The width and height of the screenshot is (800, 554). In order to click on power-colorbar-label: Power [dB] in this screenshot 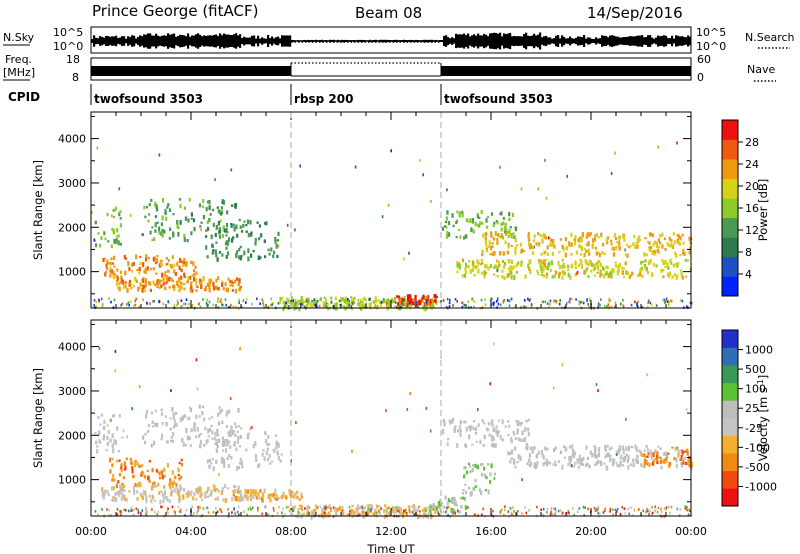, I will do `click(763, 210)`.